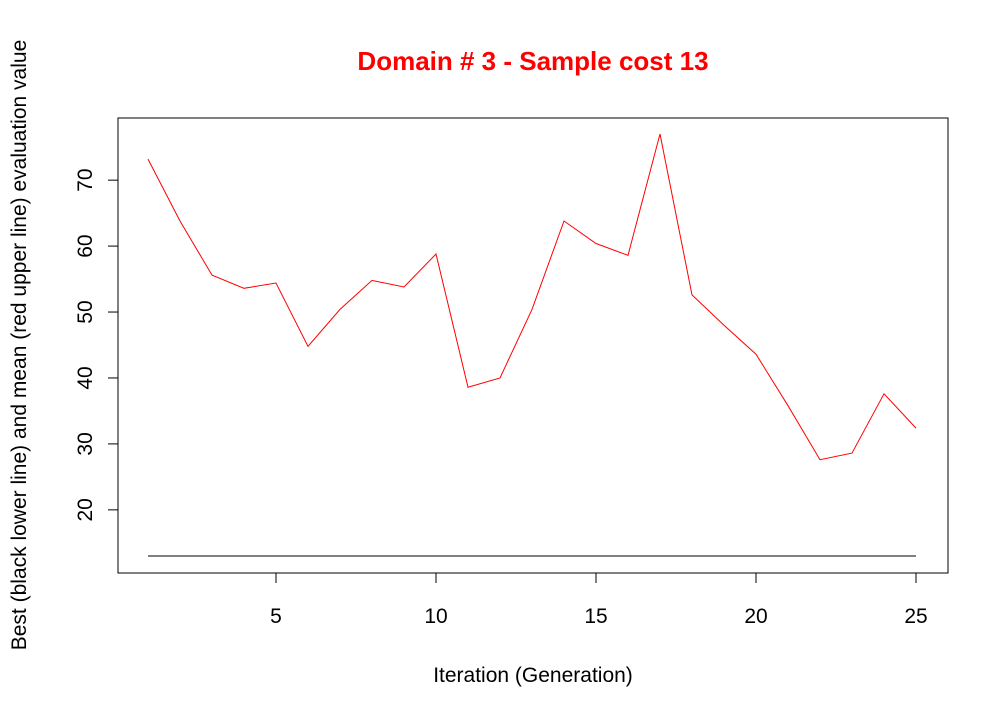 Image resolution: width=1008 pixels, height=720 pixels. I want to click on y-tick-label: 60, so click(85, 245).